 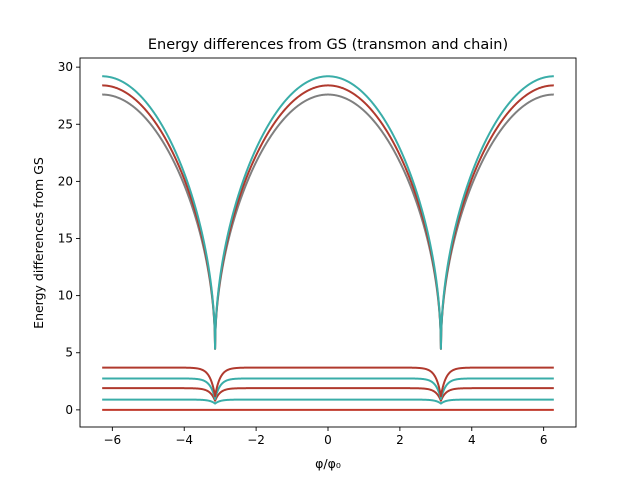 What do you see at coordinates (400, 440) in the screenshot?
I see `x-tick-label: 2` at bounding box center [400, 440].